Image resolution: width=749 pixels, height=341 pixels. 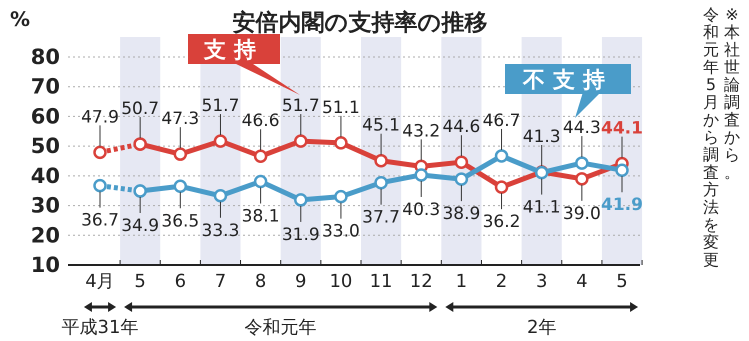 What do you see at coordinates (341, 232) in the screenshot?
I see `data-label: 33.0` at bounding box center [341, 232].